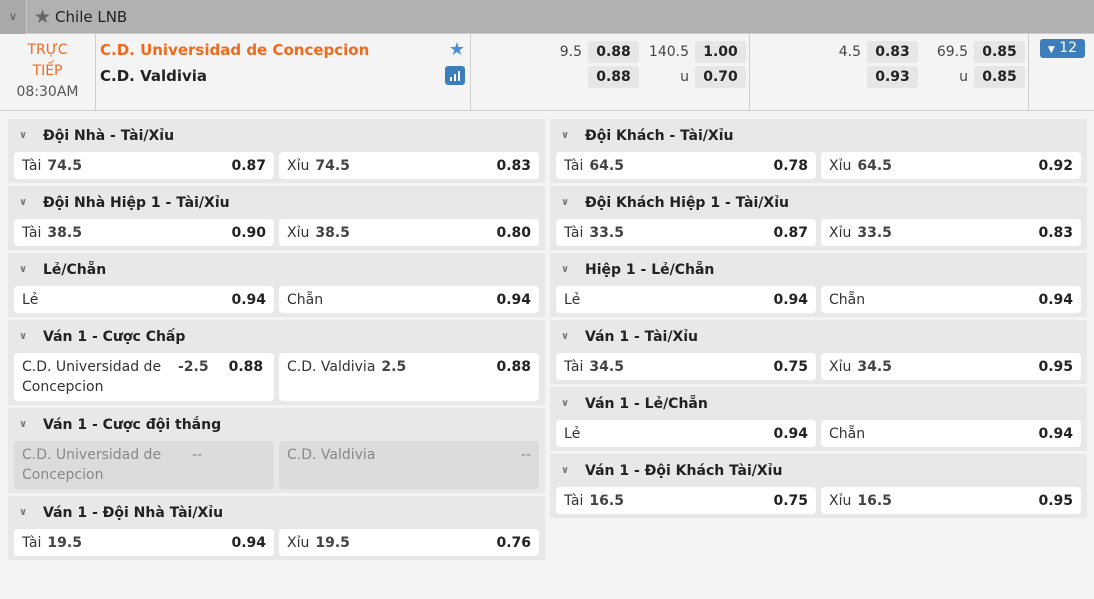 Image resolution: width=1094 pixels, height=599 pixels. I want to click on more-markets-button: ▼ 12, so click(1062, 48).